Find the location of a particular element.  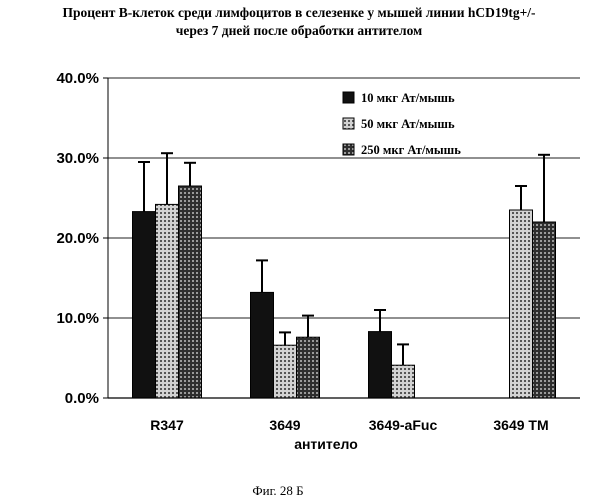

x-axis-categories: R347 3649 3649-aFuc 3649 TM is located at coordinates (349, 425).